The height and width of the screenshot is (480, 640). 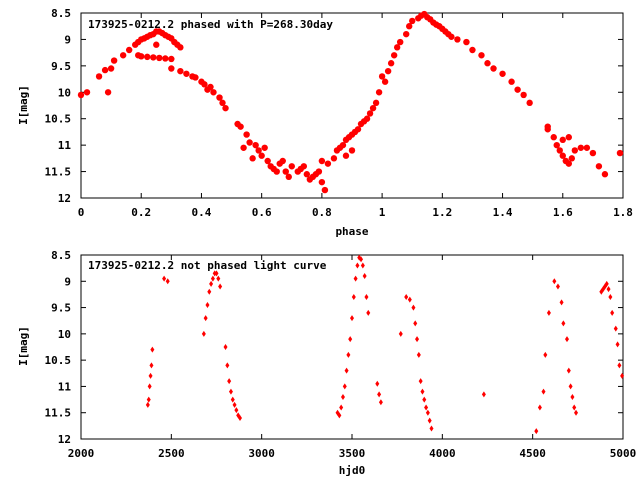 I want to click on x-tick-label: 2000, so click(x=81, y=453).